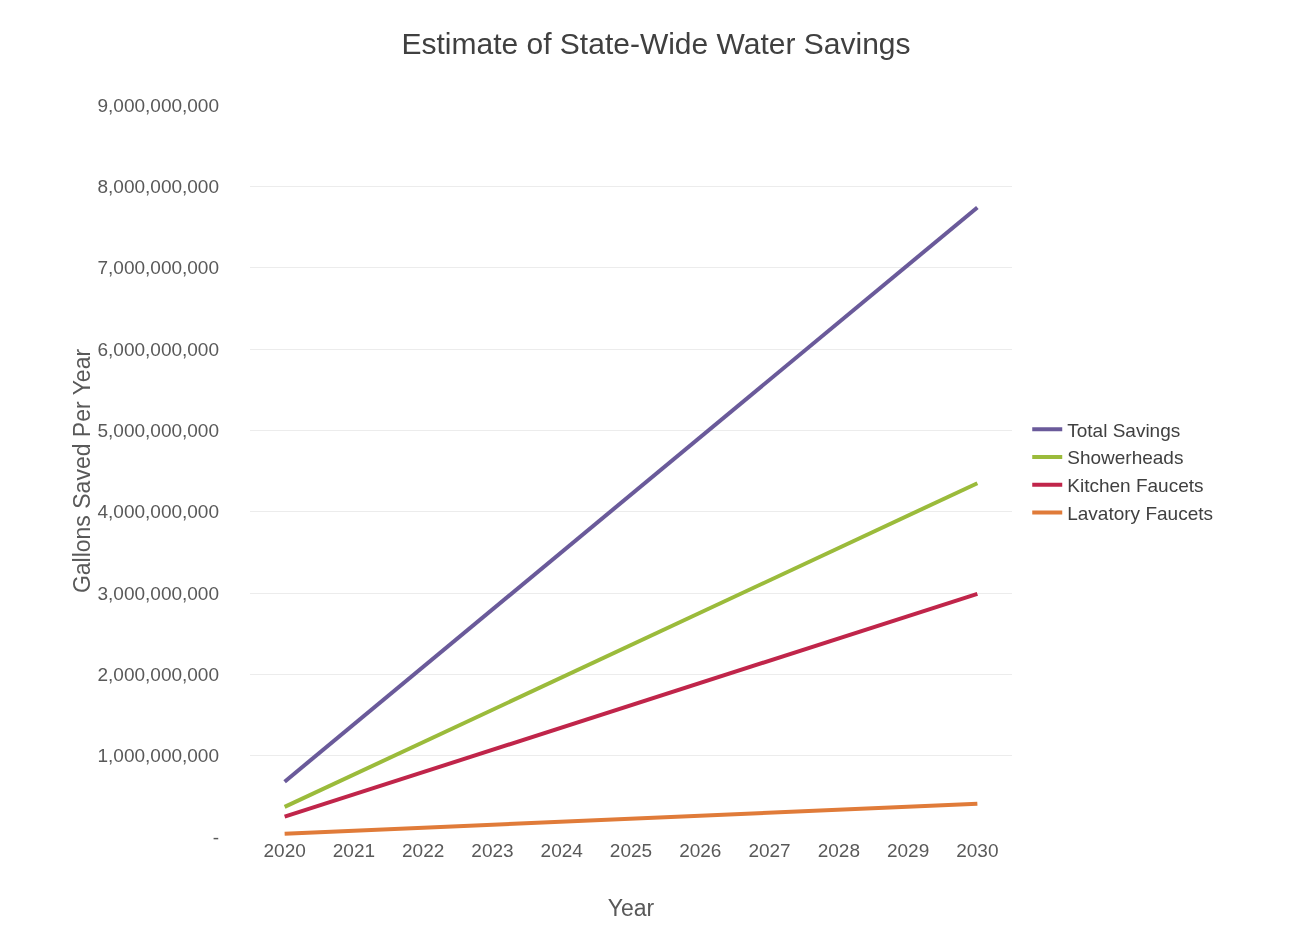  What do you see at coordinates (631, 908) in the screenshot?
I see `x-axis-title: Year` at bounding box center [631, 908].